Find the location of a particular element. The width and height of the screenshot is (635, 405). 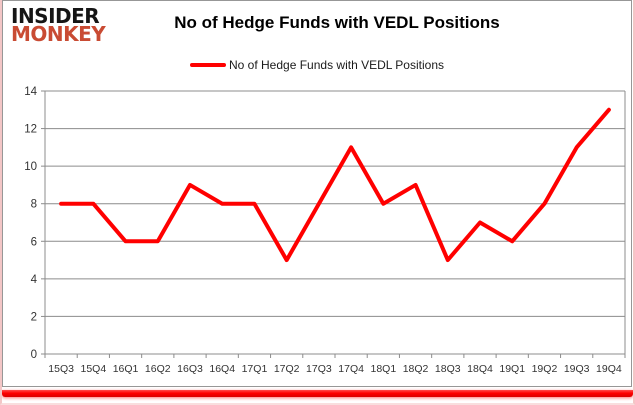

x-axis-tick-label: 19Q1 is located at coordinates (512, 369).